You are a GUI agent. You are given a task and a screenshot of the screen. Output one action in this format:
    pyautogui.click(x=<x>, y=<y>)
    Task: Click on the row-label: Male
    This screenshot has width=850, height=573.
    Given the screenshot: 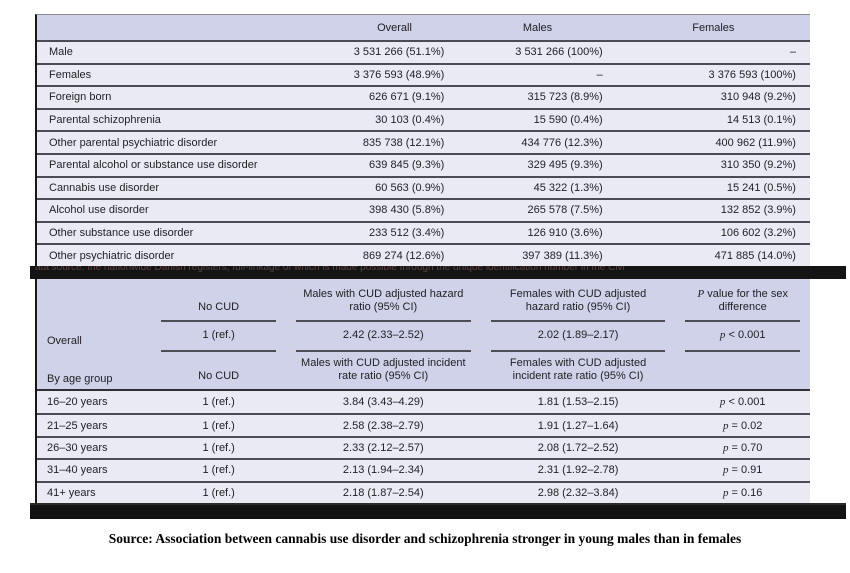 What is the action you would take?
    pyautogui.click(x=61, y=52)
    